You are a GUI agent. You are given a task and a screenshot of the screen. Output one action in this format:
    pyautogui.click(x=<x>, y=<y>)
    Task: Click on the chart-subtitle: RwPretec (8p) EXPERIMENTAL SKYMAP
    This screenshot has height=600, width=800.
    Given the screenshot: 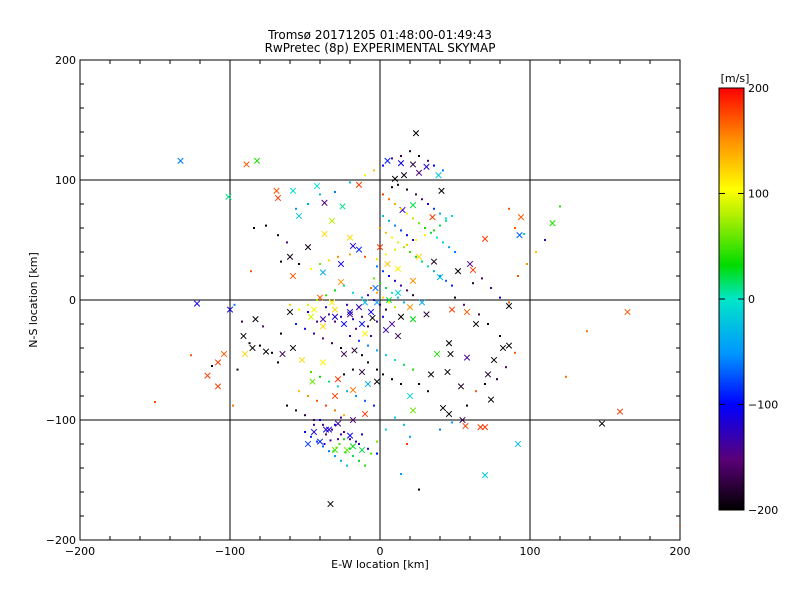 What is the action you would take?
    pyautogui.click(x=380, y=48)
    